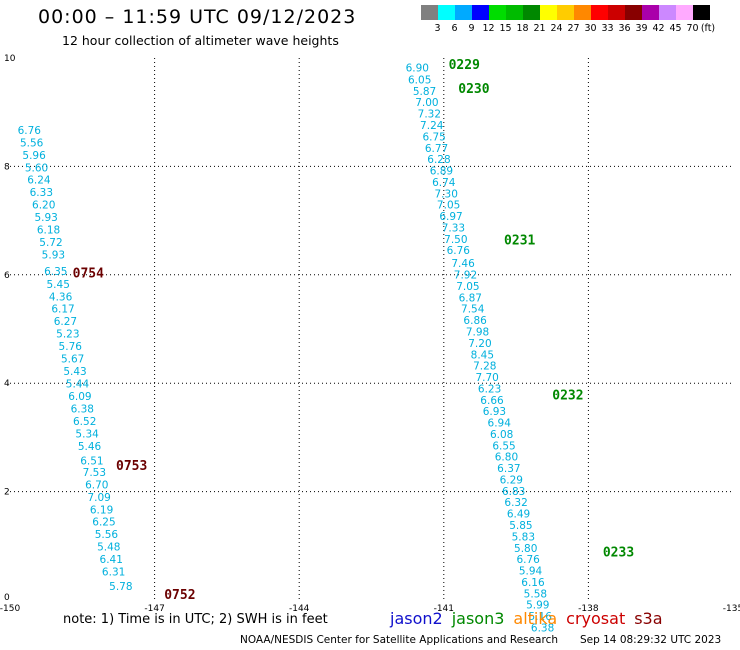 The height and width of the screenshot is (650, 740). What do you see at coordinates (7, 276) in the screenshot?
I see `y-tick-label: 6` at bounding box center [7, 276].